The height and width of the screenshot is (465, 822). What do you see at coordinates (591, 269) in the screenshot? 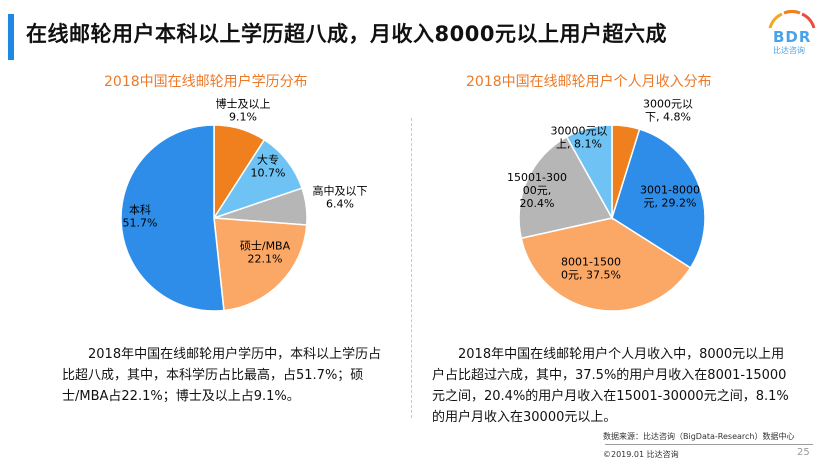
I see `pie-slice-label: 8001-1500 0元, 37.5%` at bounding box center [591, 269].